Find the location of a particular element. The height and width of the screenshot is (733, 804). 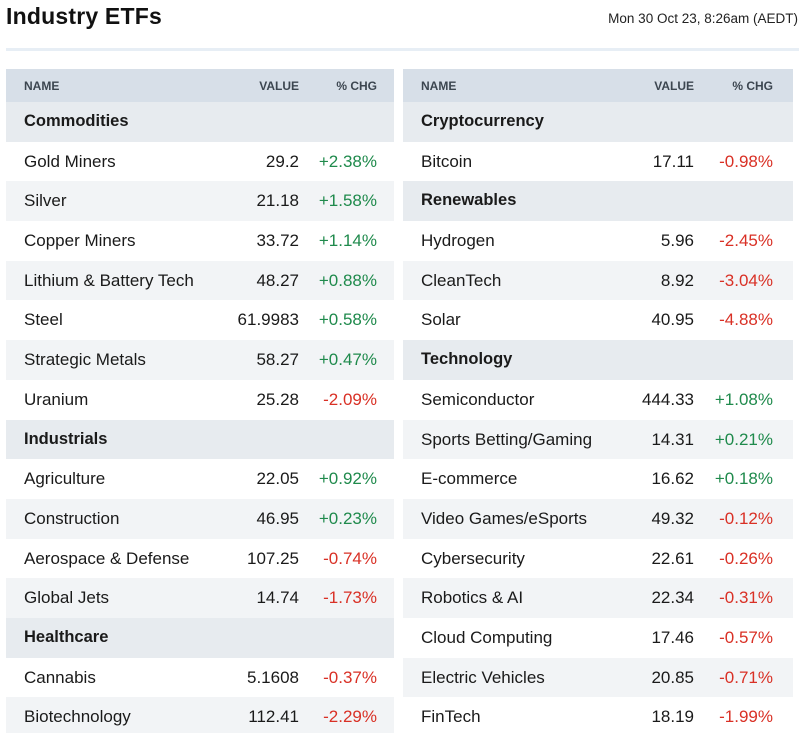

etf-value: 14.31 is located at coordinates (672, 439).